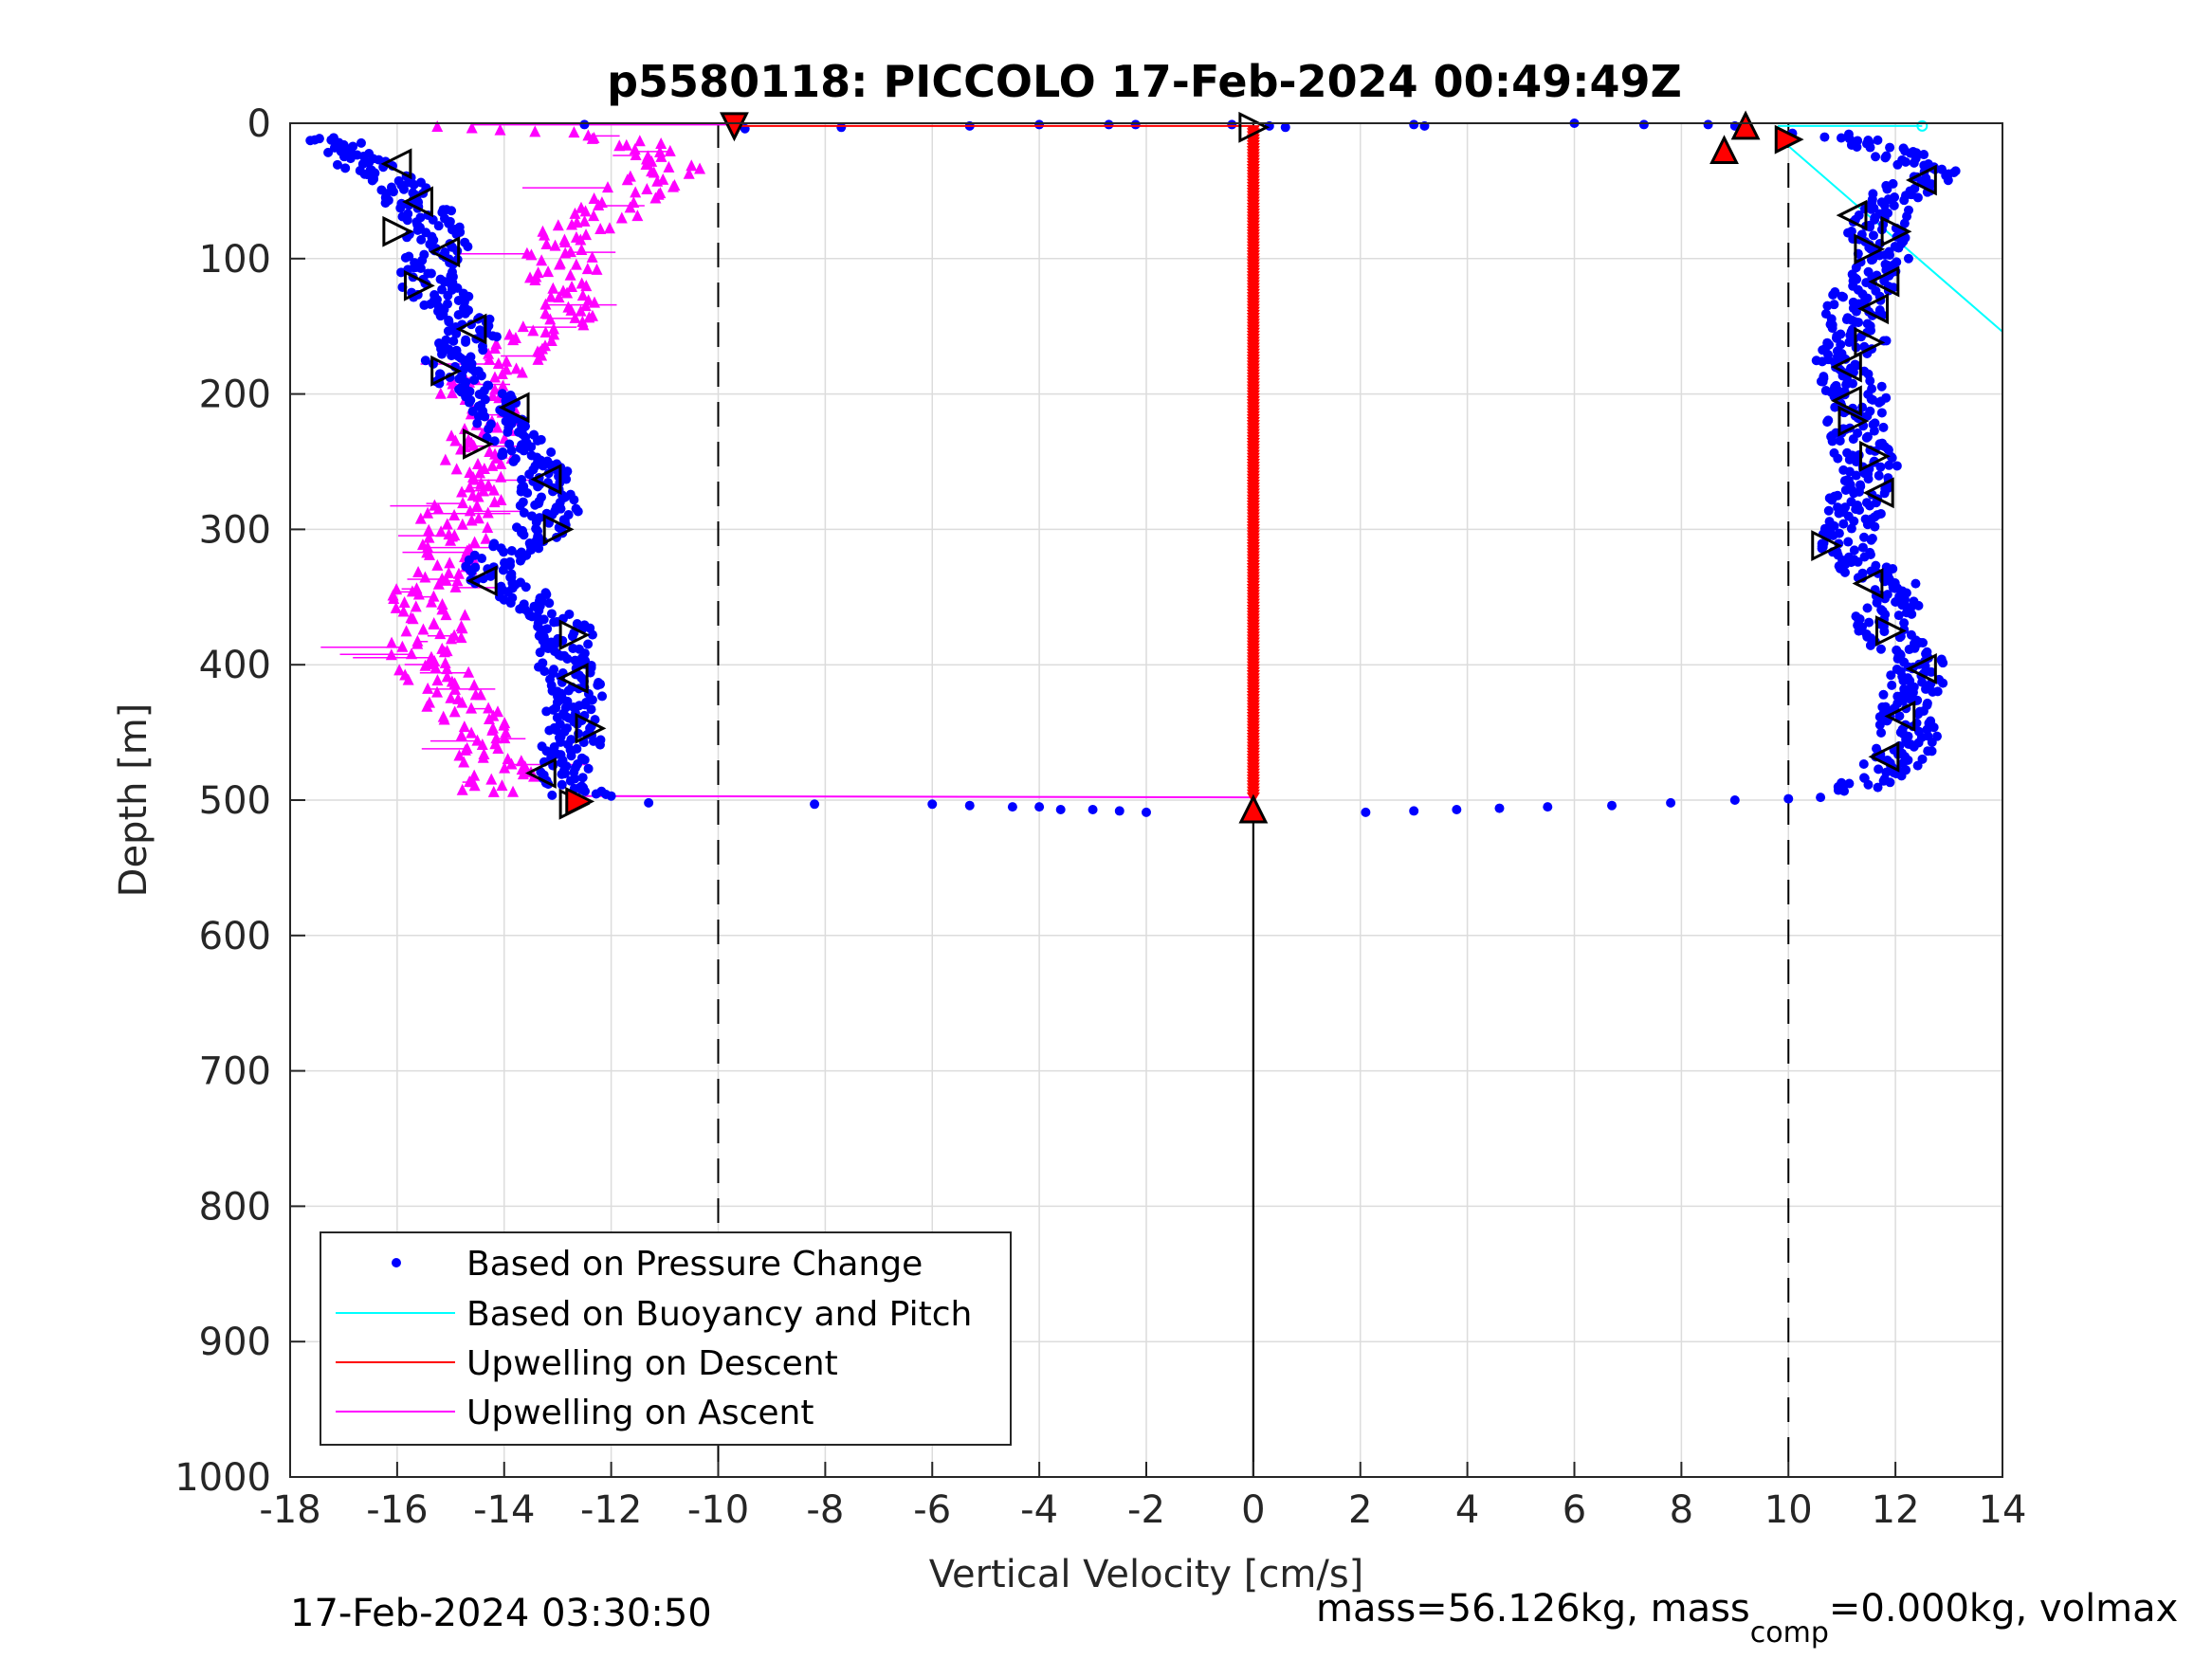 The image size is (2212, 1659). Describe the element at coordinates (580, 801) in the screenshot. I see `red-triangle-marker` at that location.